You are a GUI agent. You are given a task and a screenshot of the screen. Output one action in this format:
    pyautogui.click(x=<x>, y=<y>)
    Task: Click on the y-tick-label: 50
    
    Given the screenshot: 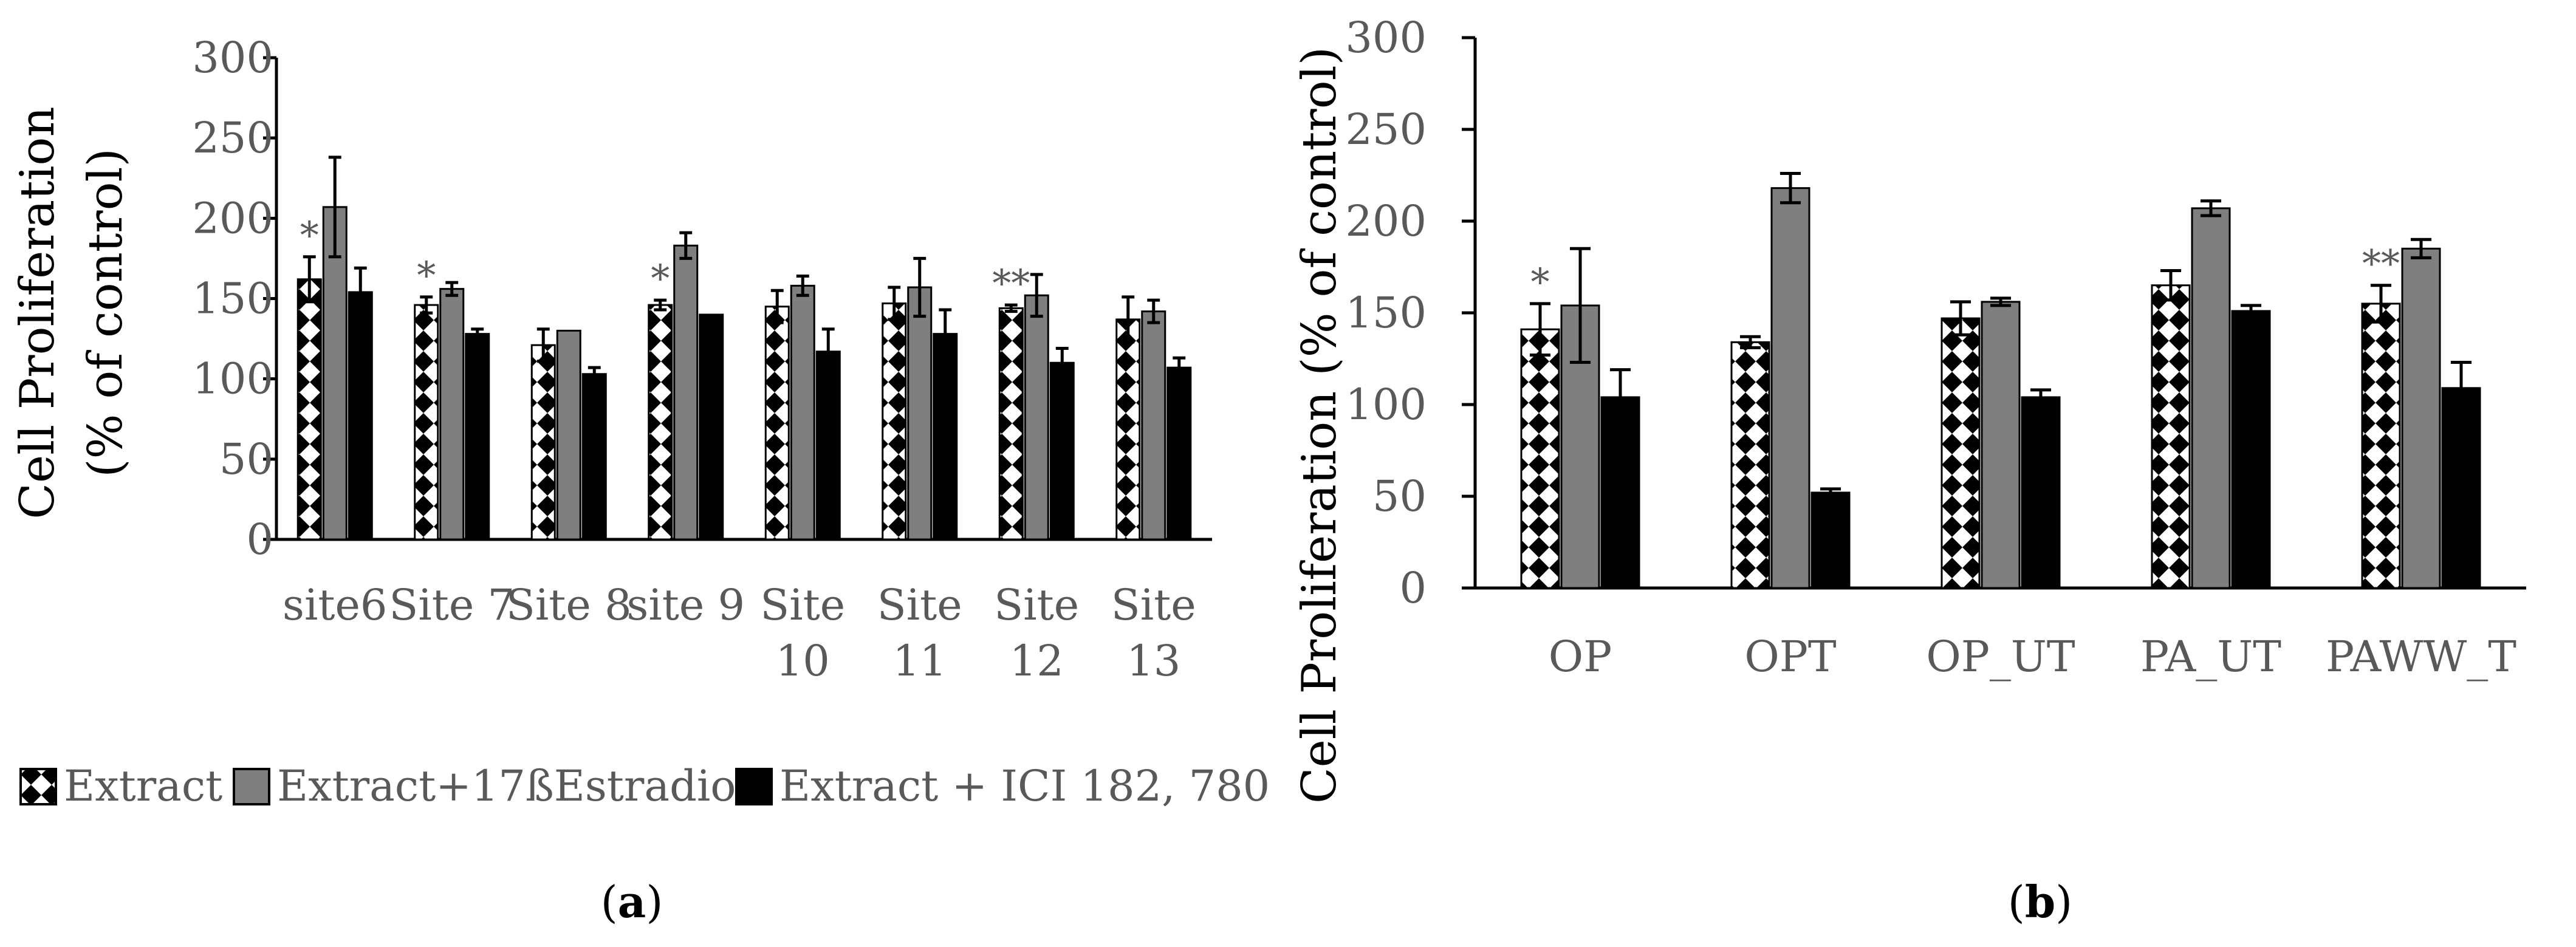 What is the action you would take?
    pyautogui.click(x=246, y=459)
    